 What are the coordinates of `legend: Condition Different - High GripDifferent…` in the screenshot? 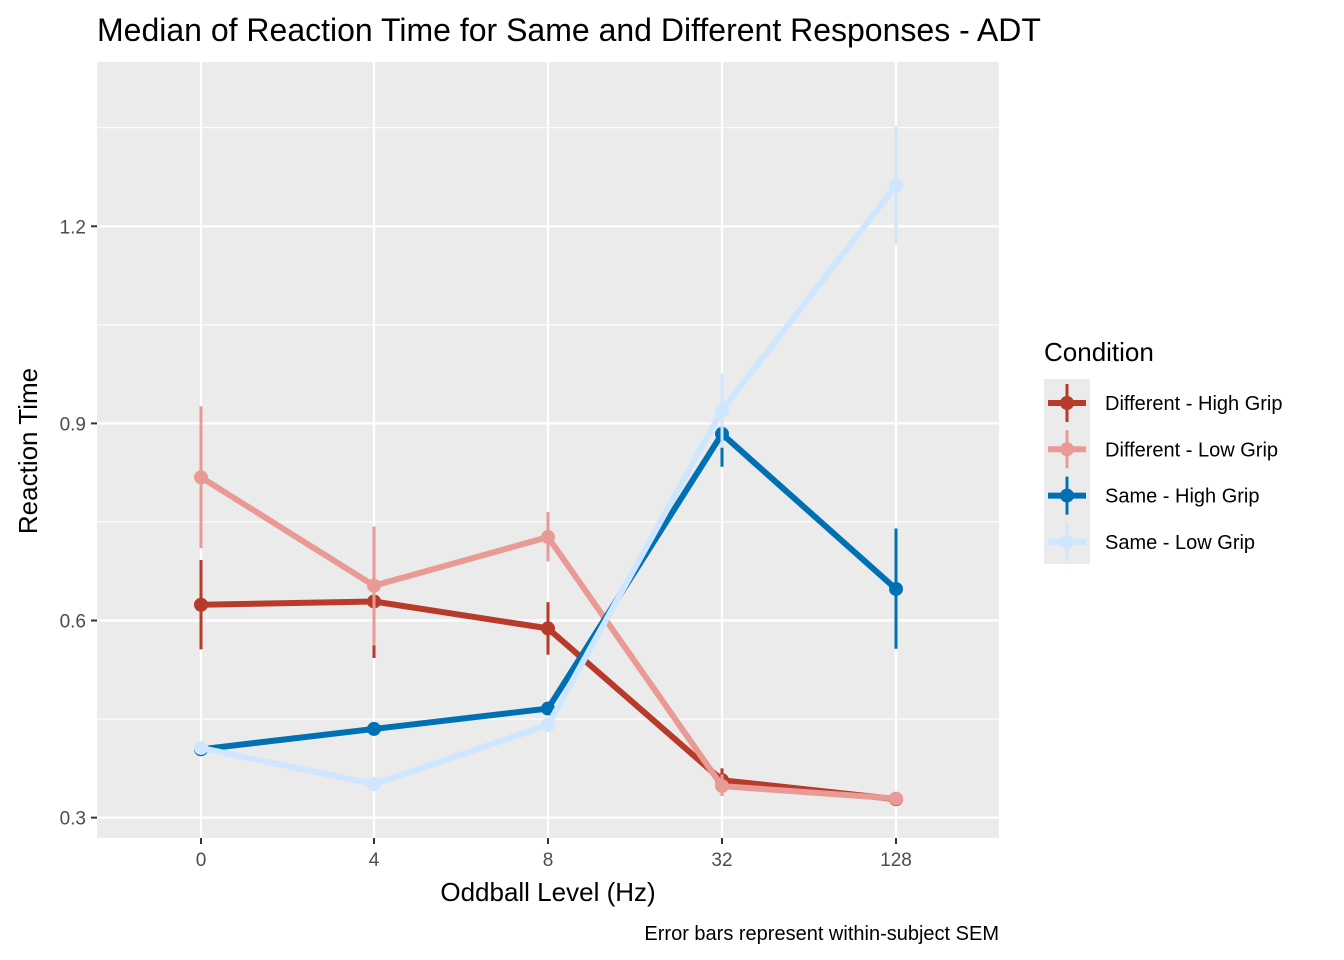 It's located at (1163, 450).